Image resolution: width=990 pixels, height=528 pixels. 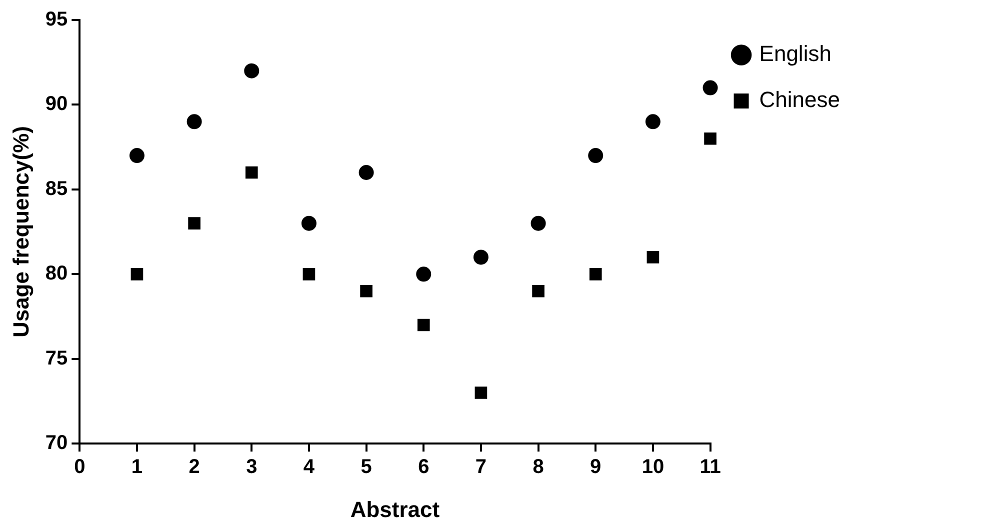 What do you see at coordinates (481, 467) in the screenshot?
I see `x-tick-label: 7` at bounding box center [481, 467].